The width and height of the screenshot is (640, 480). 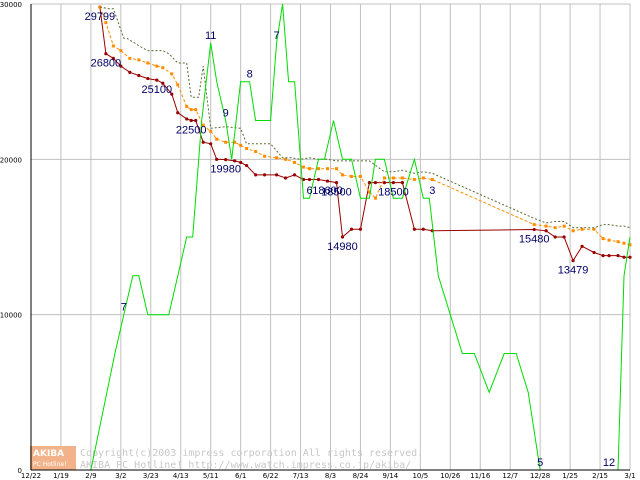 I want to click on data-label: 22500, so click(x=191, y=131).